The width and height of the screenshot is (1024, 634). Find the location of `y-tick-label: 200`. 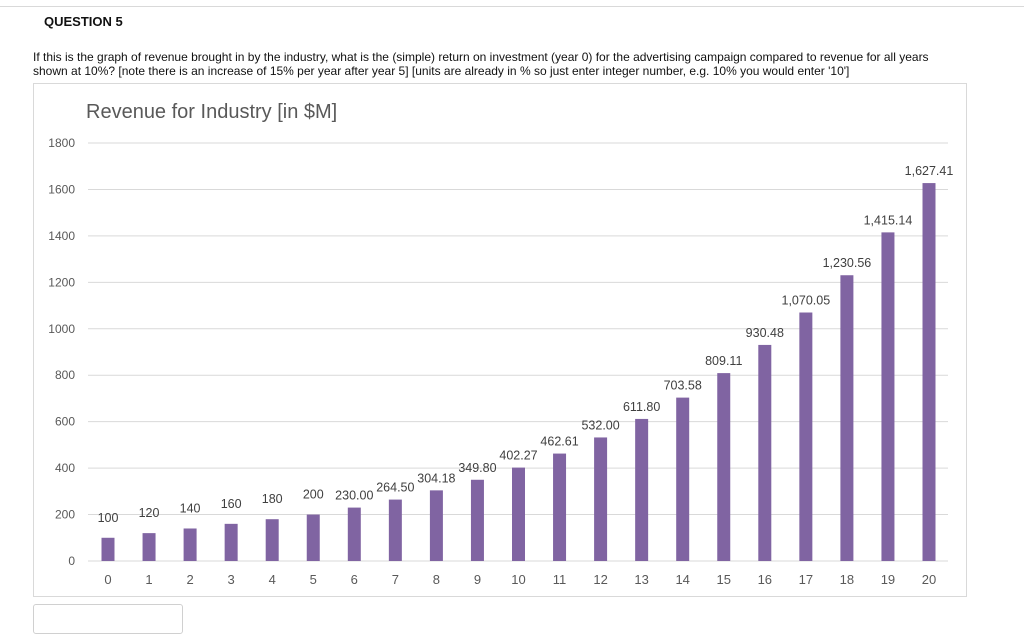

y-tick-label: 200 is located at coordinates (65, 515).